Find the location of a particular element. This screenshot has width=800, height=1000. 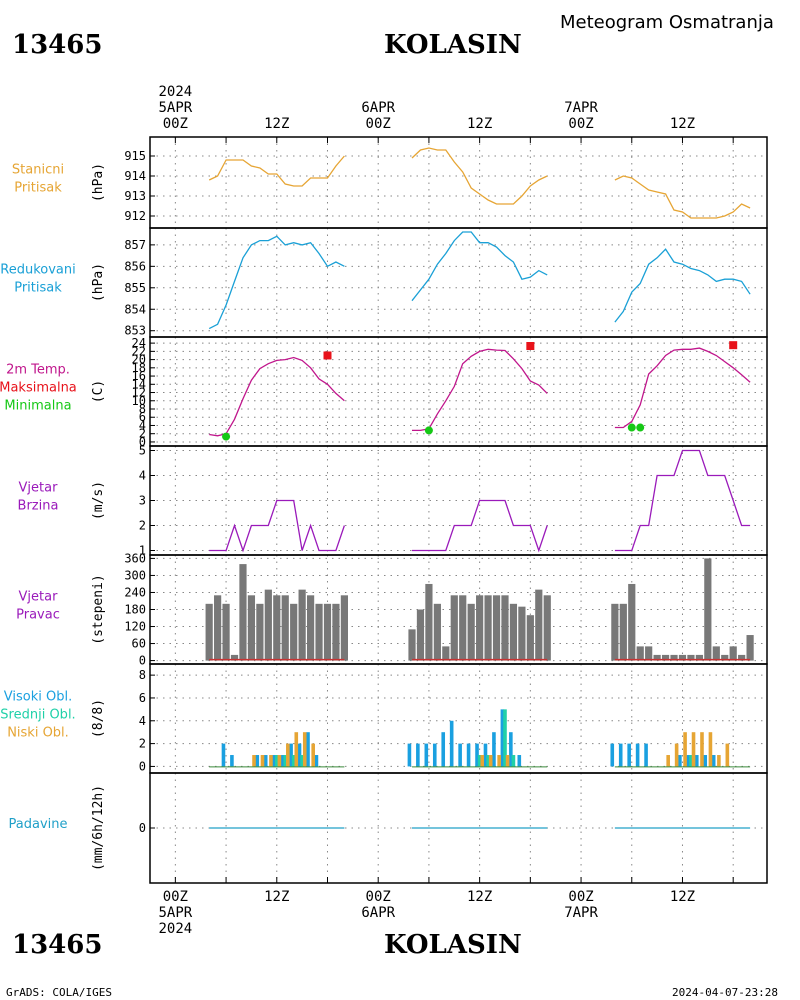

y-axis-title: (m/s) is located at coordinates (98, 500).